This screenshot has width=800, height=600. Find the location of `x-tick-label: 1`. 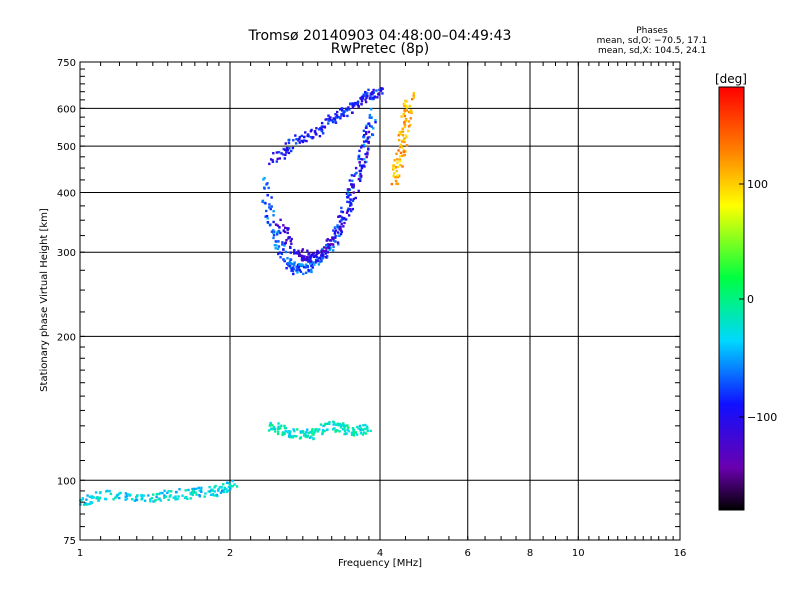

x-tick-label: 1 is located at coordinates (80, 553).